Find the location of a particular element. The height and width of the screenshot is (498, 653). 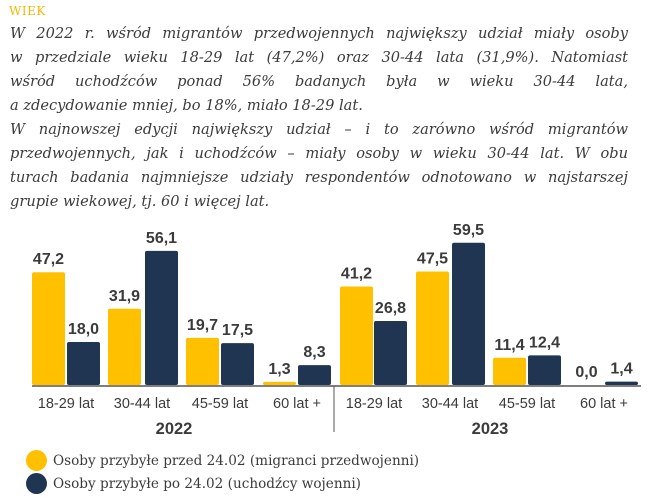

value-label: 8,3 is located at coordinates (314, 352).